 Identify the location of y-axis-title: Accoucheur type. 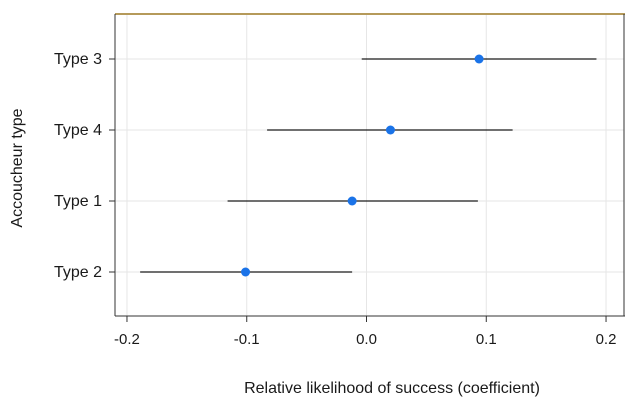
(17, 167).